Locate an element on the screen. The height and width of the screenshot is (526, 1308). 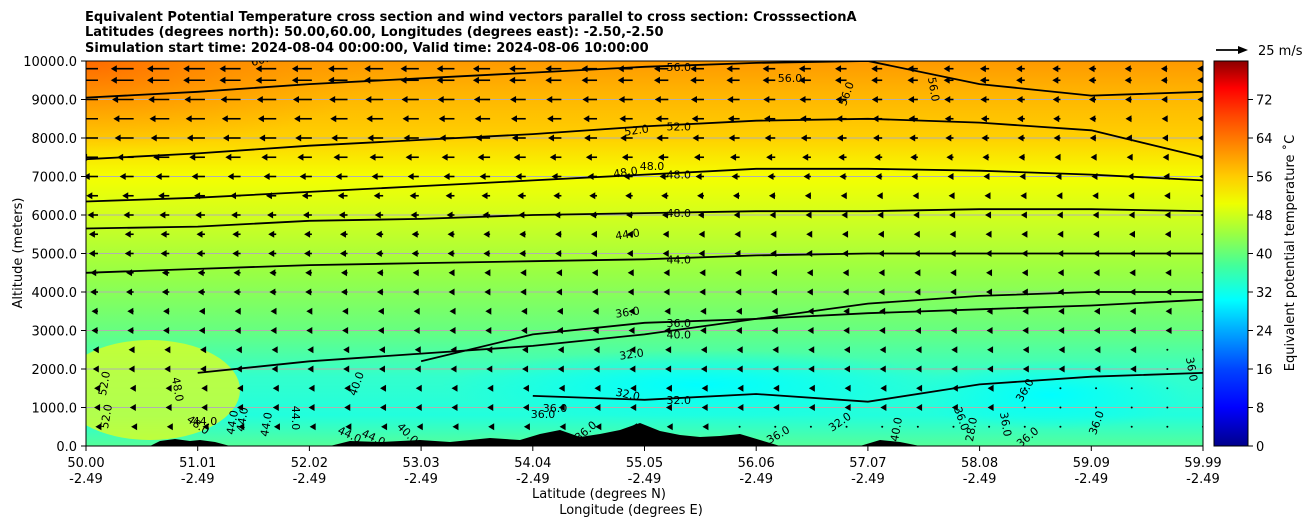
y-tick-label: 2000.0 is located at coordinates (55, 370).